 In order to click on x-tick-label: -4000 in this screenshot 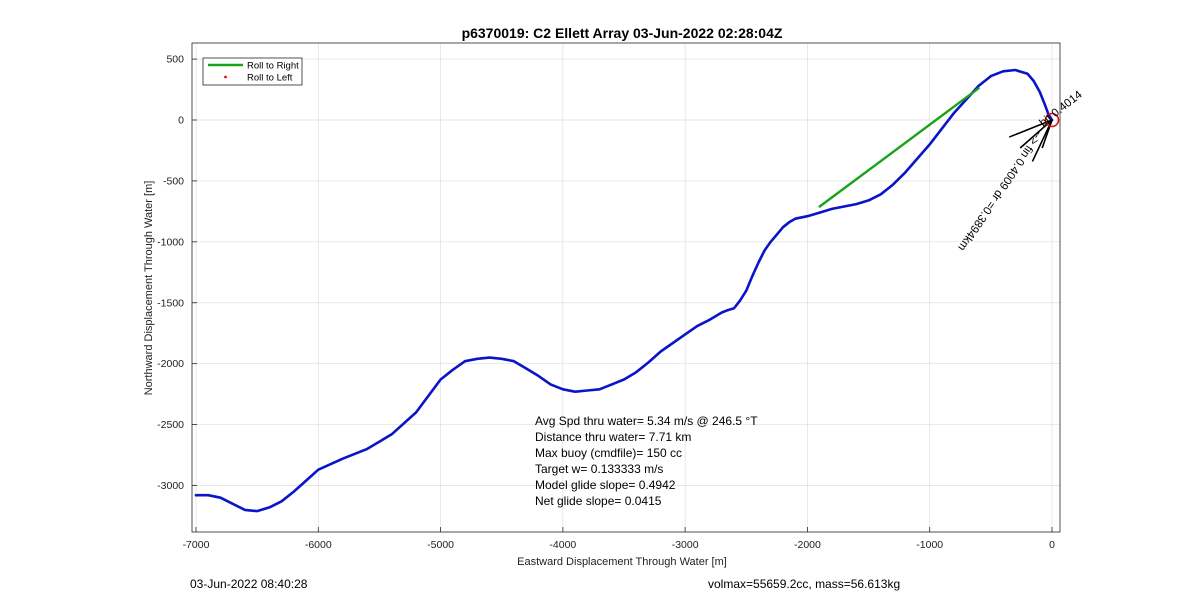, I will do `click(562, 545)`.